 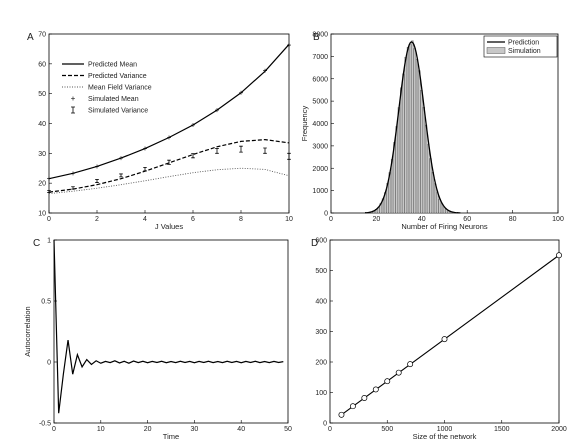 I want to click on panel-letter: A, so click(x=30, y=37).